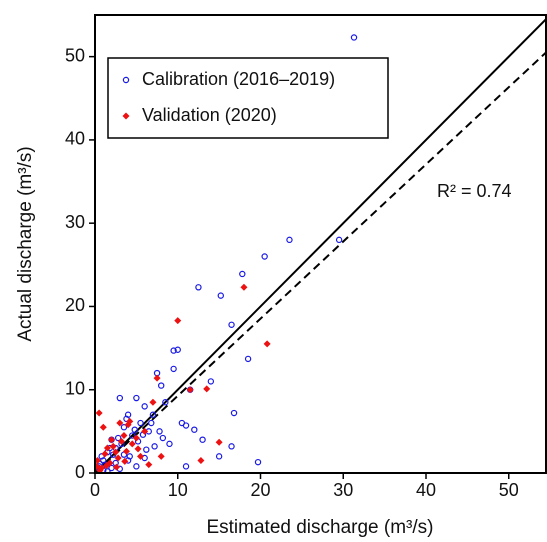 This screenshot has height=542, width=547. Describe the element at coordinates (75, 55) in the screenshot. I see `y-tick-label: 50` at that location.